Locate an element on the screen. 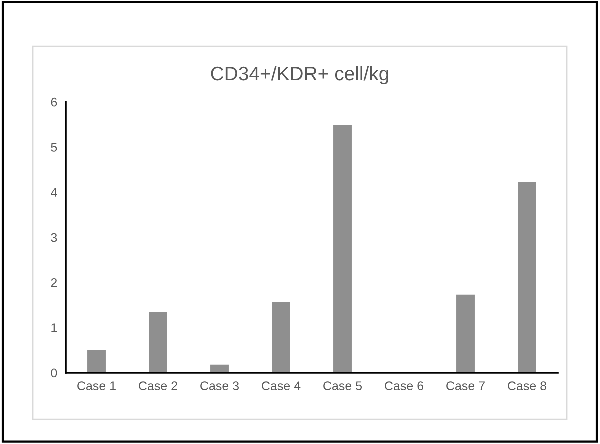 This screenshot has height=444, width=600. x-tick-label: Case 2 is located at coordinates (158, 386).